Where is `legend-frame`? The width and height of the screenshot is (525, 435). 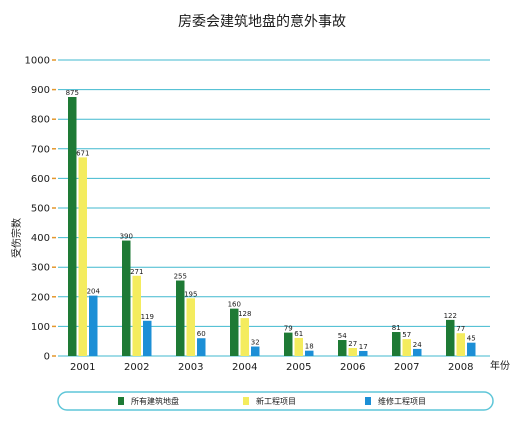
legend-frame is located at coordinates (275, 401).